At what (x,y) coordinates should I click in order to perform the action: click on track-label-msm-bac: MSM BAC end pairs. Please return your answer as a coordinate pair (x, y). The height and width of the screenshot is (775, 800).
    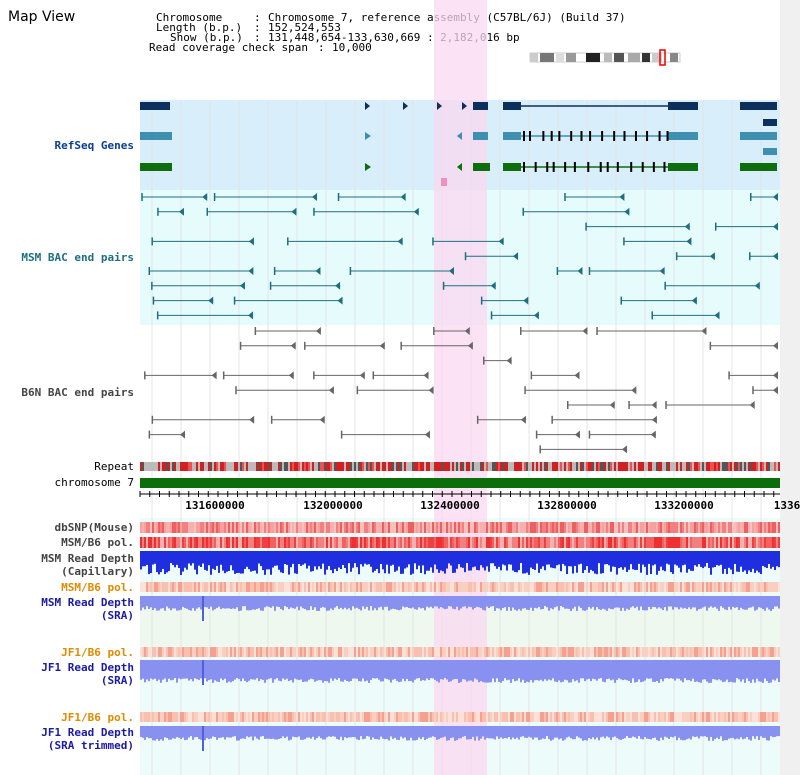
    Looking at the image, I should click on (77, 257).